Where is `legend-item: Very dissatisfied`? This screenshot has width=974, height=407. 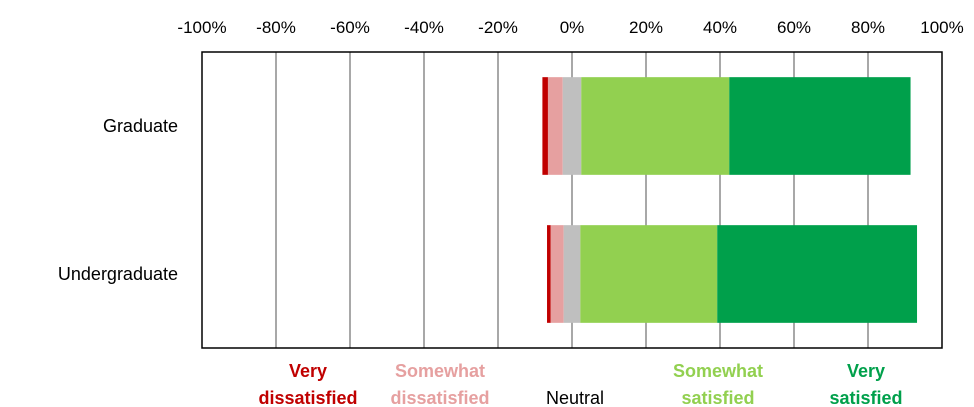 legend-item: Very dissatisfied is located at coordinates (307, 384).